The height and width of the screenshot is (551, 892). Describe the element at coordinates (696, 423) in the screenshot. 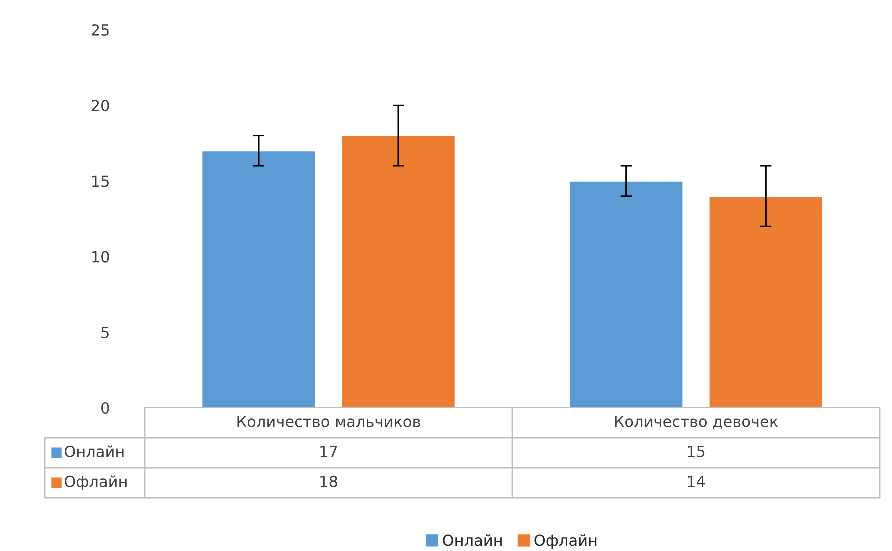

I see `x-tick-label: Количество девочек` at that location.